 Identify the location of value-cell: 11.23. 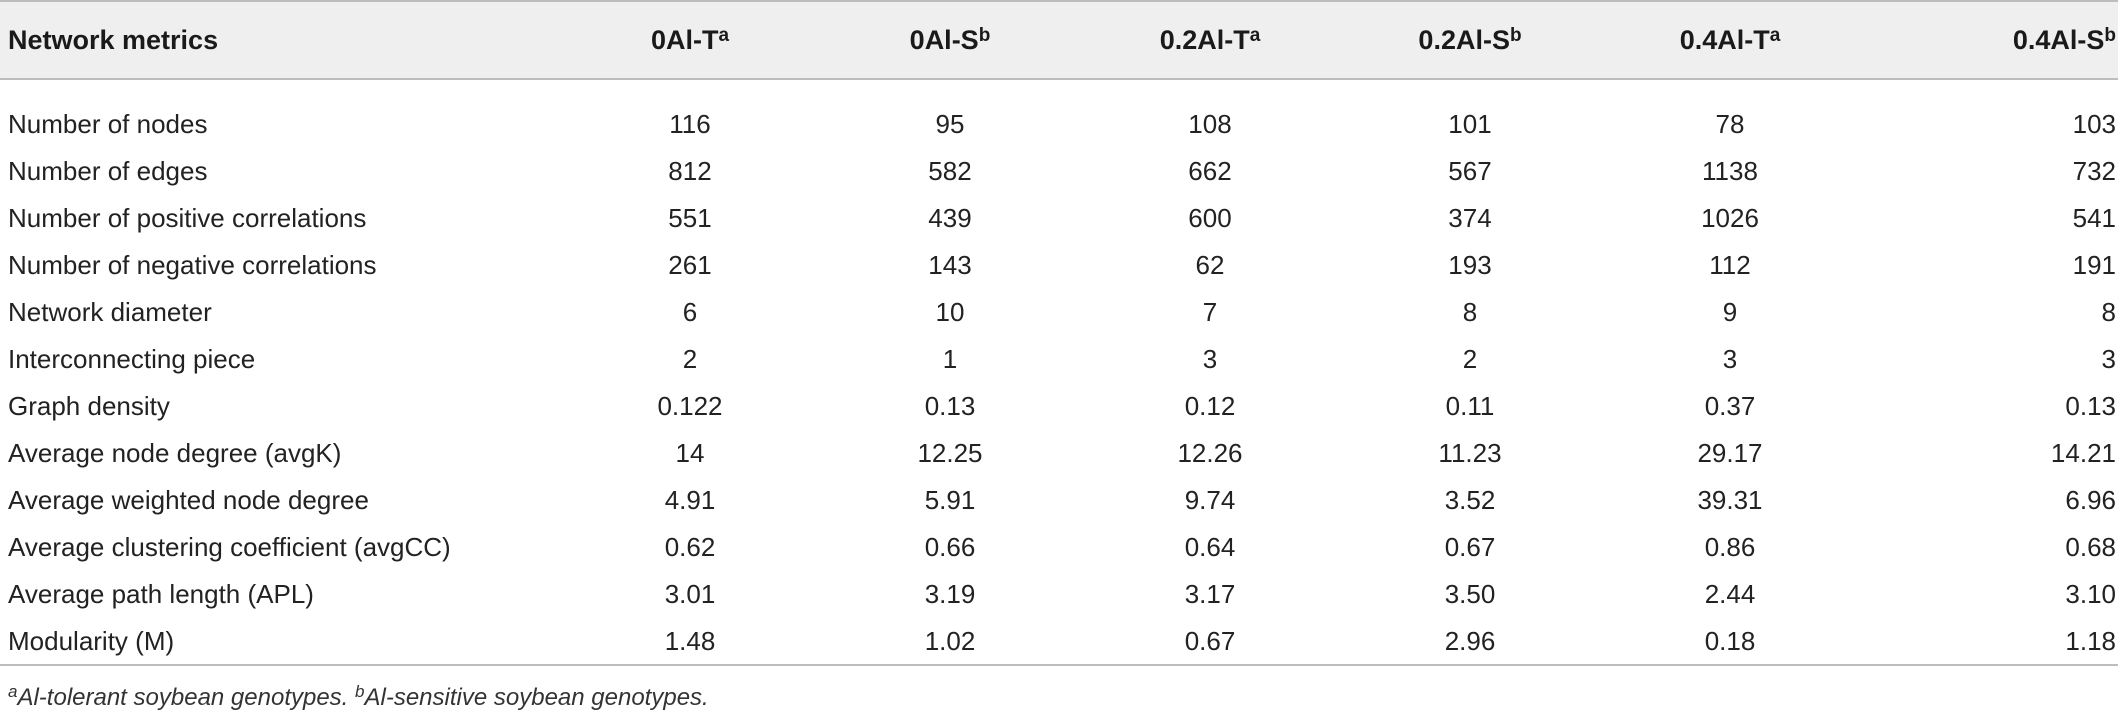
(1470, 453).